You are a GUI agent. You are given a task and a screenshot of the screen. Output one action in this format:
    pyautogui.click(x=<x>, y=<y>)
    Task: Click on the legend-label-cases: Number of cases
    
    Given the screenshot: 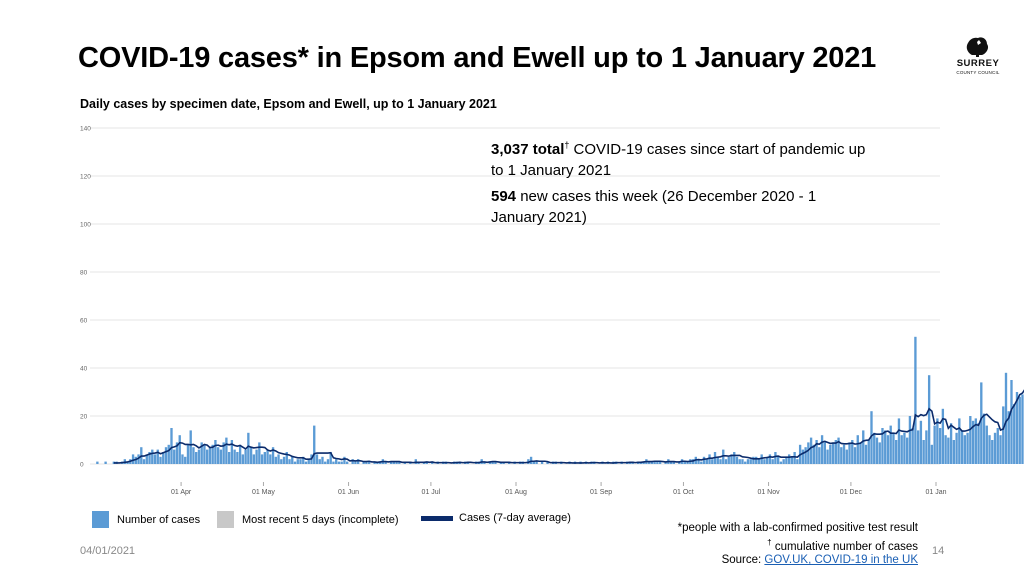 What is the action you would take?
    pyautogui.click(x=159, y=519)
    